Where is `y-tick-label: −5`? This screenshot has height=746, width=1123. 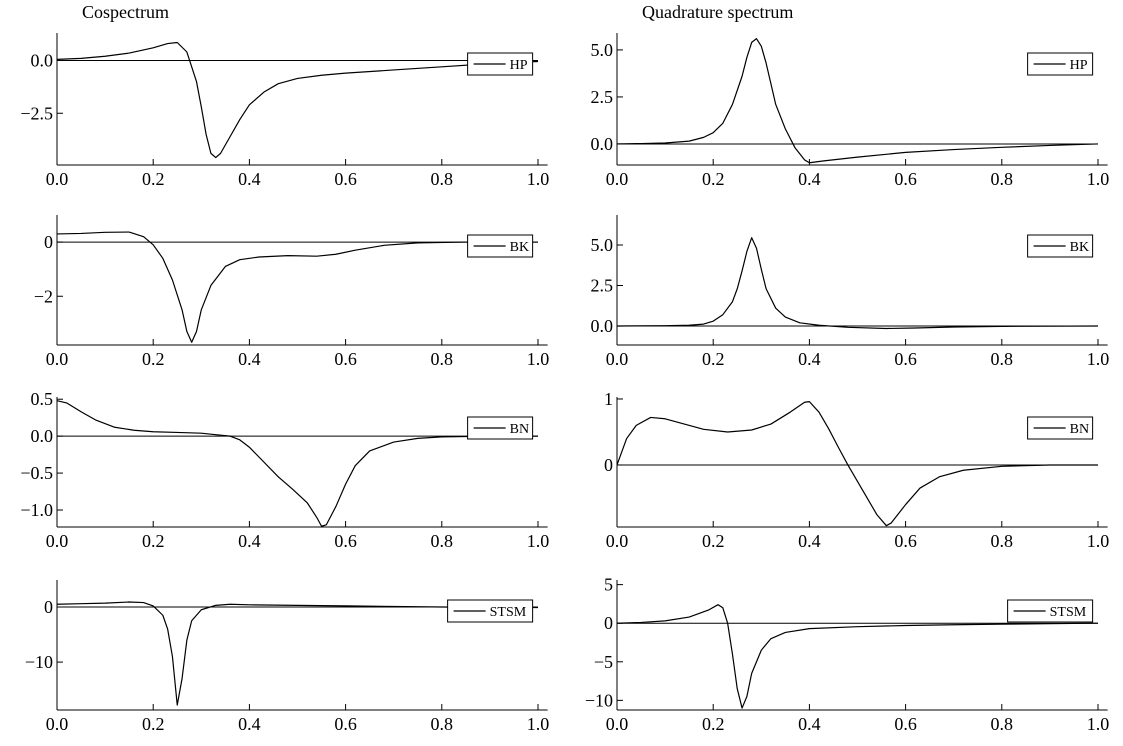
y-tick-label: −5 is located at coordinates (603, 662).